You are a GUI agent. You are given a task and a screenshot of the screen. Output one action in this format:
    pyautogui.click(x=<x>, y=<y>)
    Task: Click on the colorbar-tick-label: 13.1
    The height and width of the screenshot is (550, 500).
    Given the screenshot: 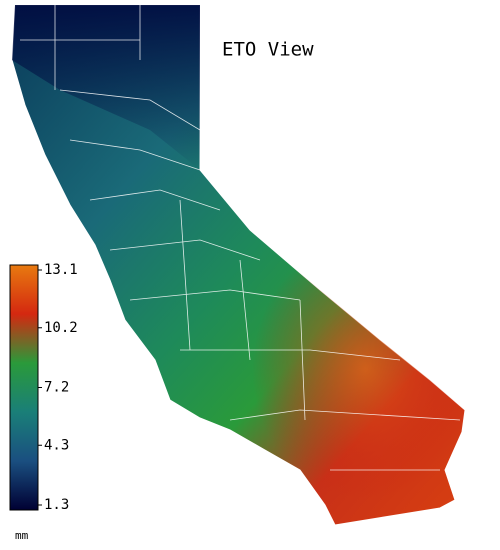 What is the action you would take?
    pyautogui.click(x=61, y=270)
    